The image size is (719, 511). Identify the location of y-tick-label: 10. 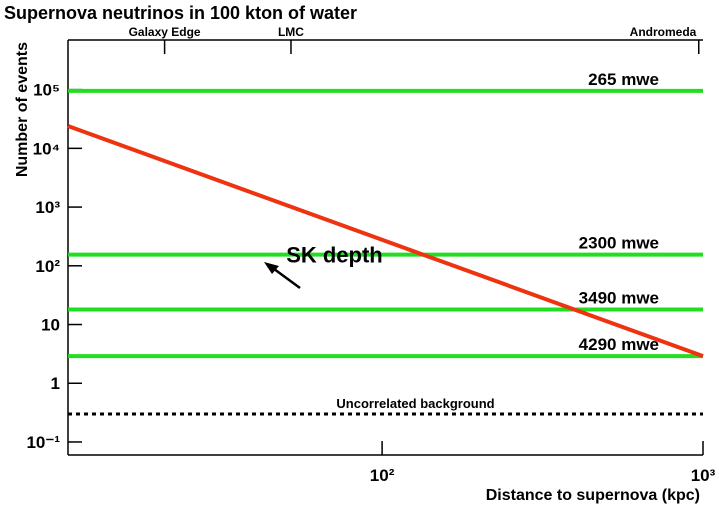
(50, 325).